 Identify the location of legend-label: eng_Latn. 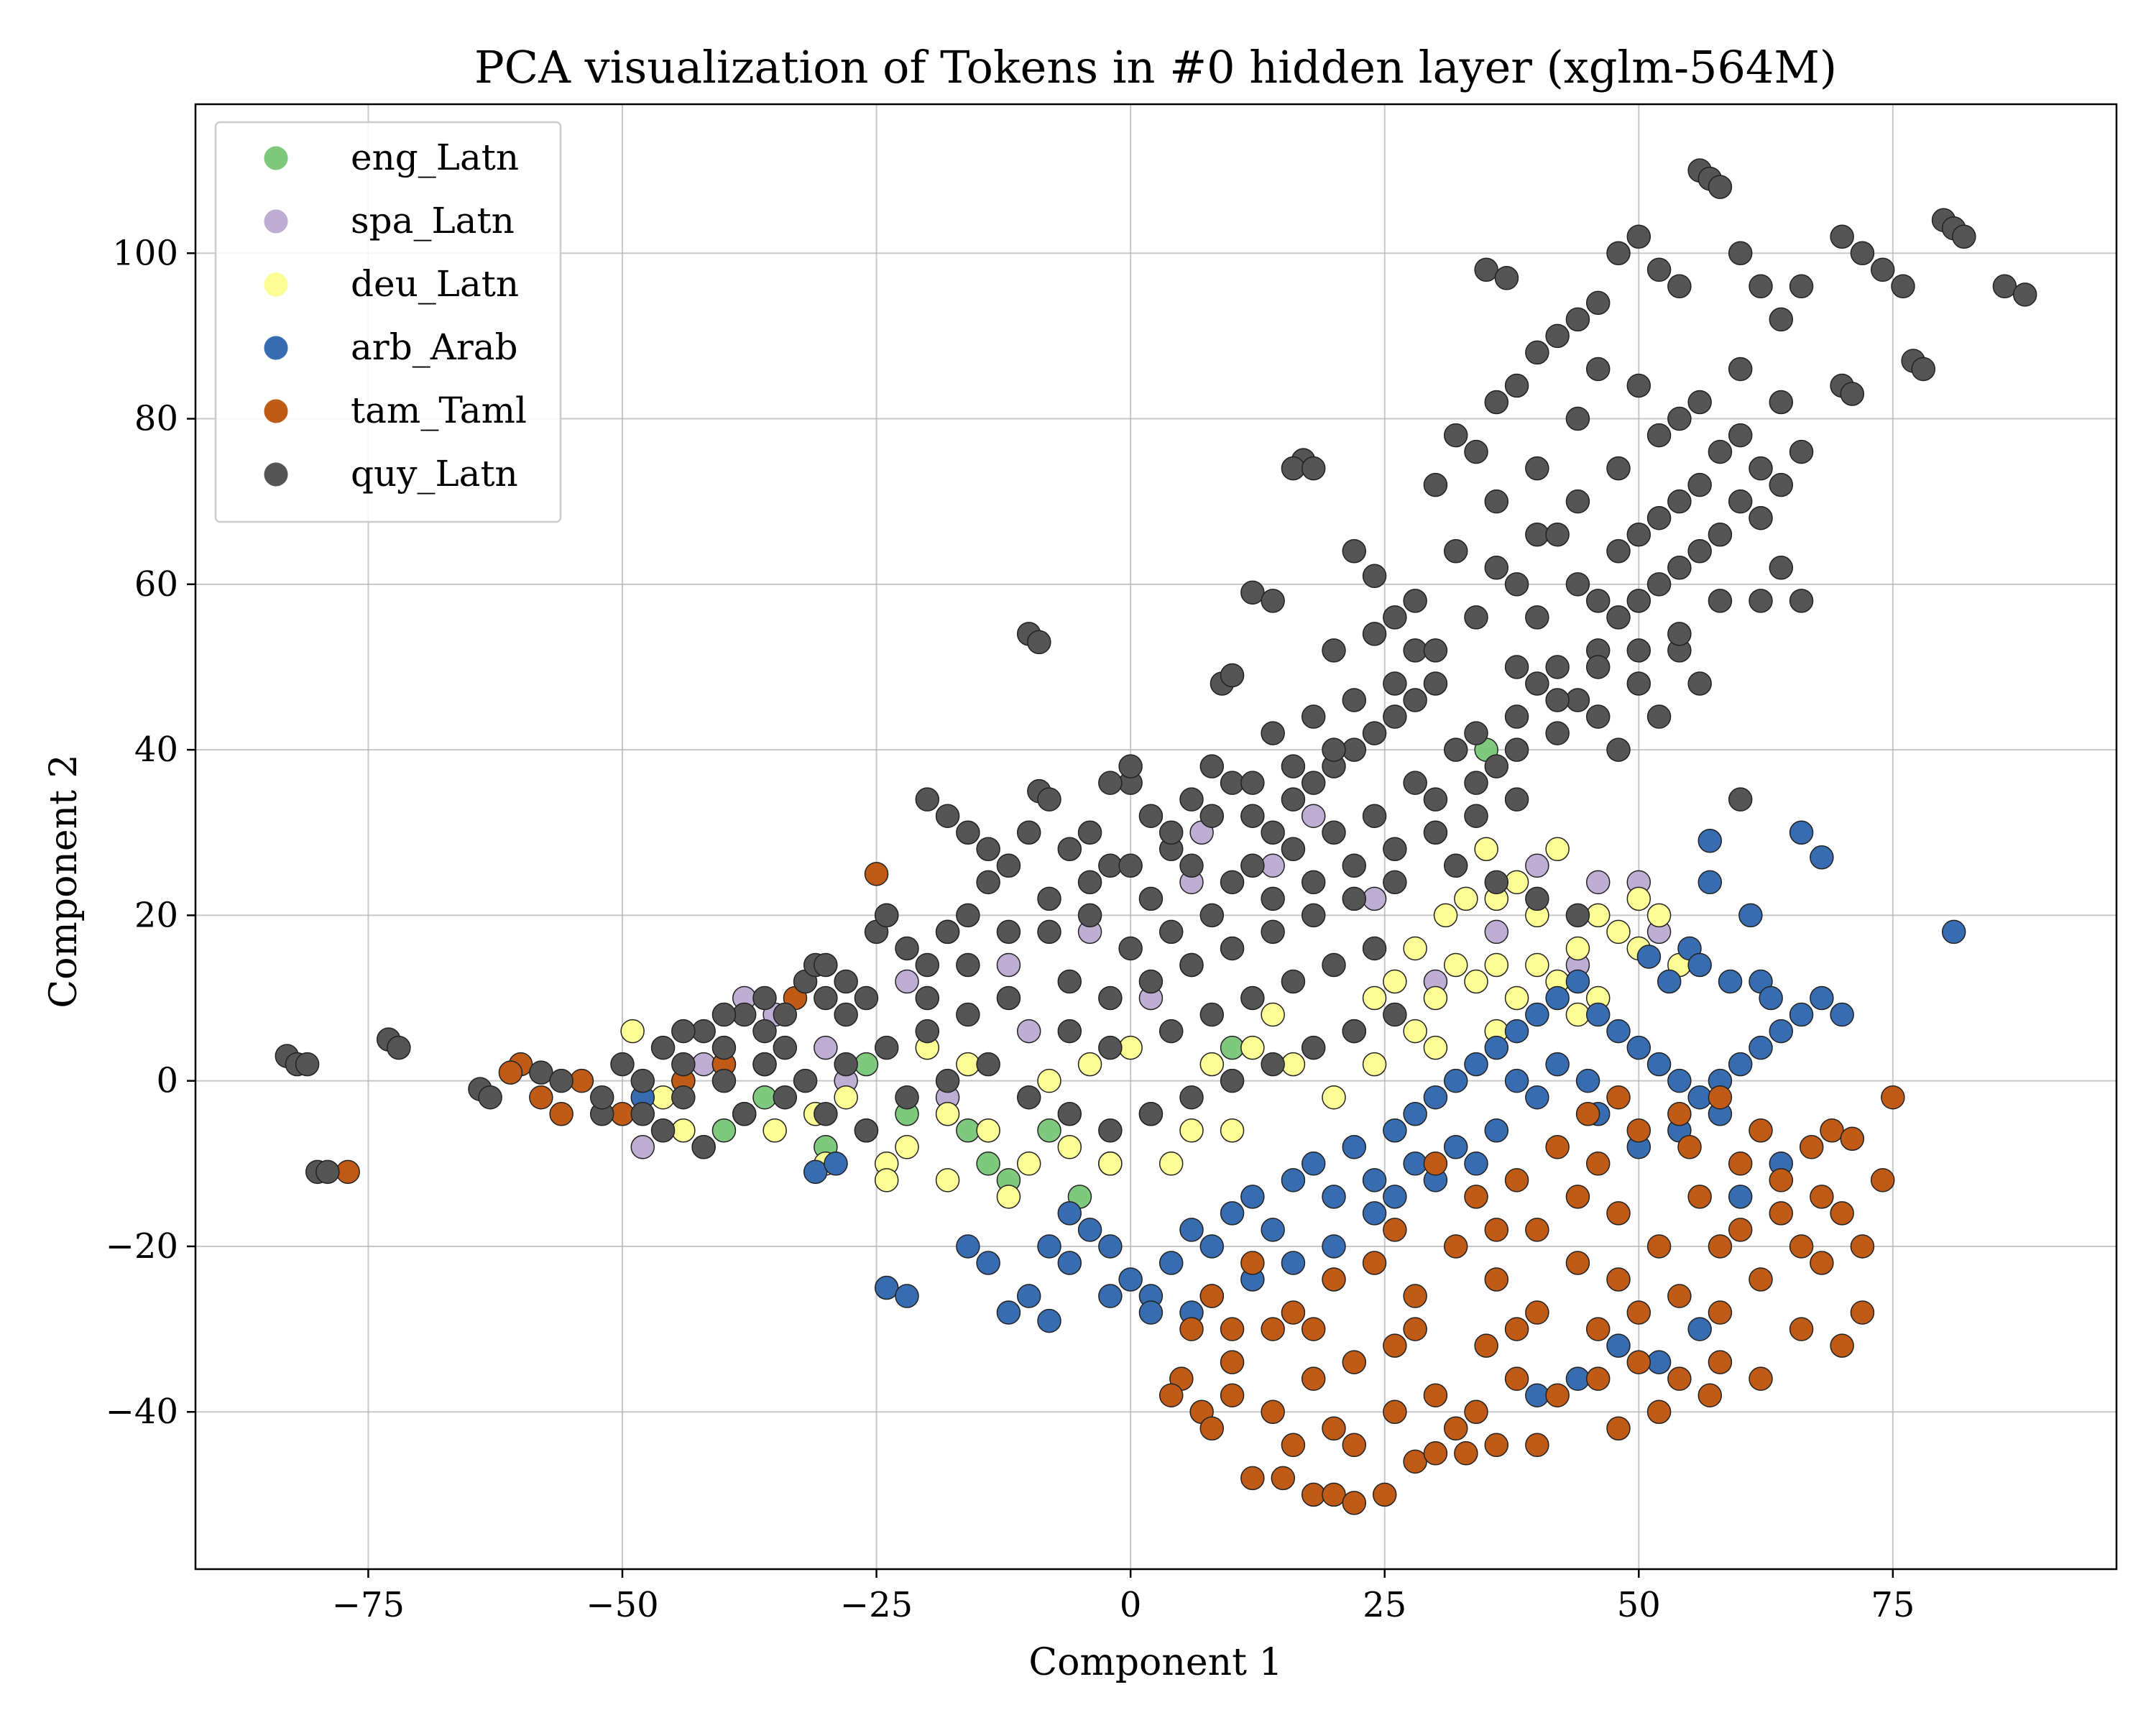
(435, 157).